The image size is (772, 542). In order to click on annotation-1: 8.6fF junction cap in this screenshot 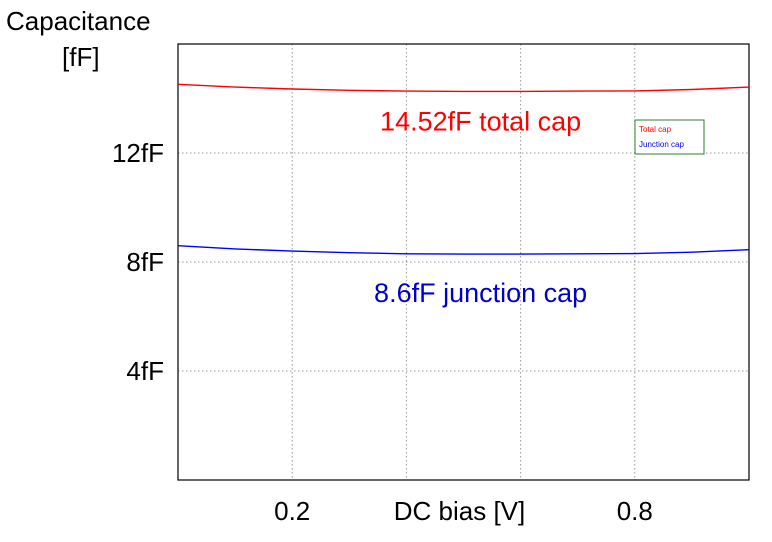, I will do `click(480, 293)`.